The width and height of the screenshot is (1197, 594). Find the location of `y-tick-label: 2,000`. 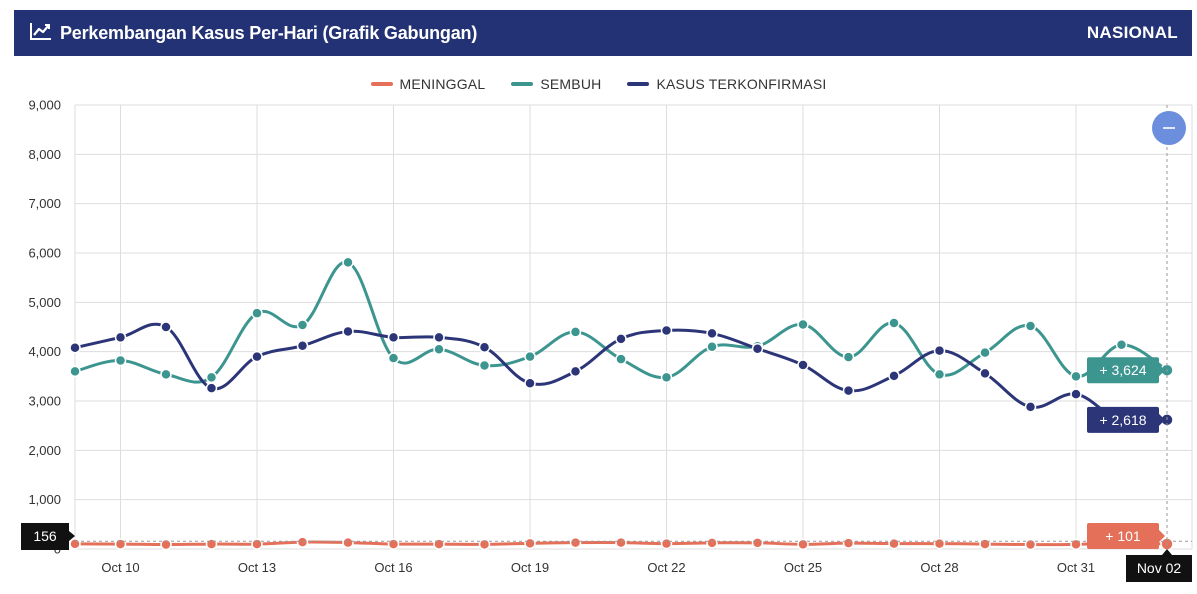

y-tick-label: 2,000 is located at coordinates (44, 450).